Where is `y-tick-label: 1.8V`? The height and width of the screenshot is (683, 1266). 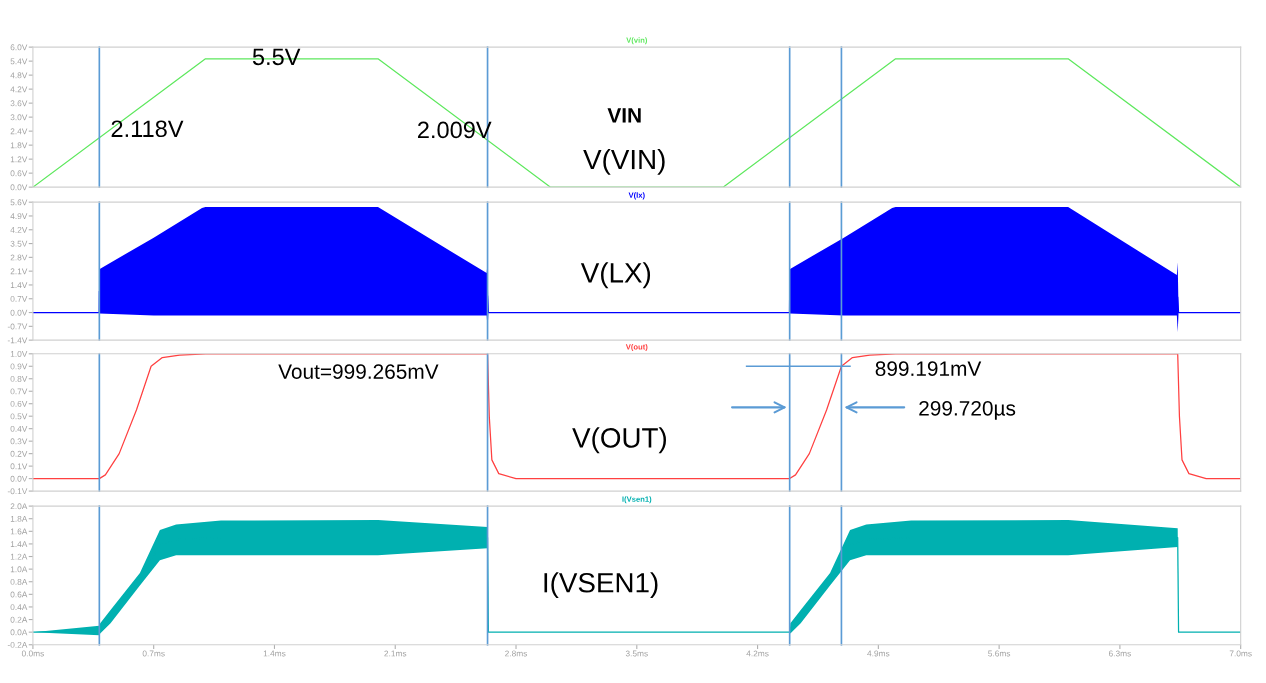
y-tick-label: 1.8V is located at coordinates (19, 145).